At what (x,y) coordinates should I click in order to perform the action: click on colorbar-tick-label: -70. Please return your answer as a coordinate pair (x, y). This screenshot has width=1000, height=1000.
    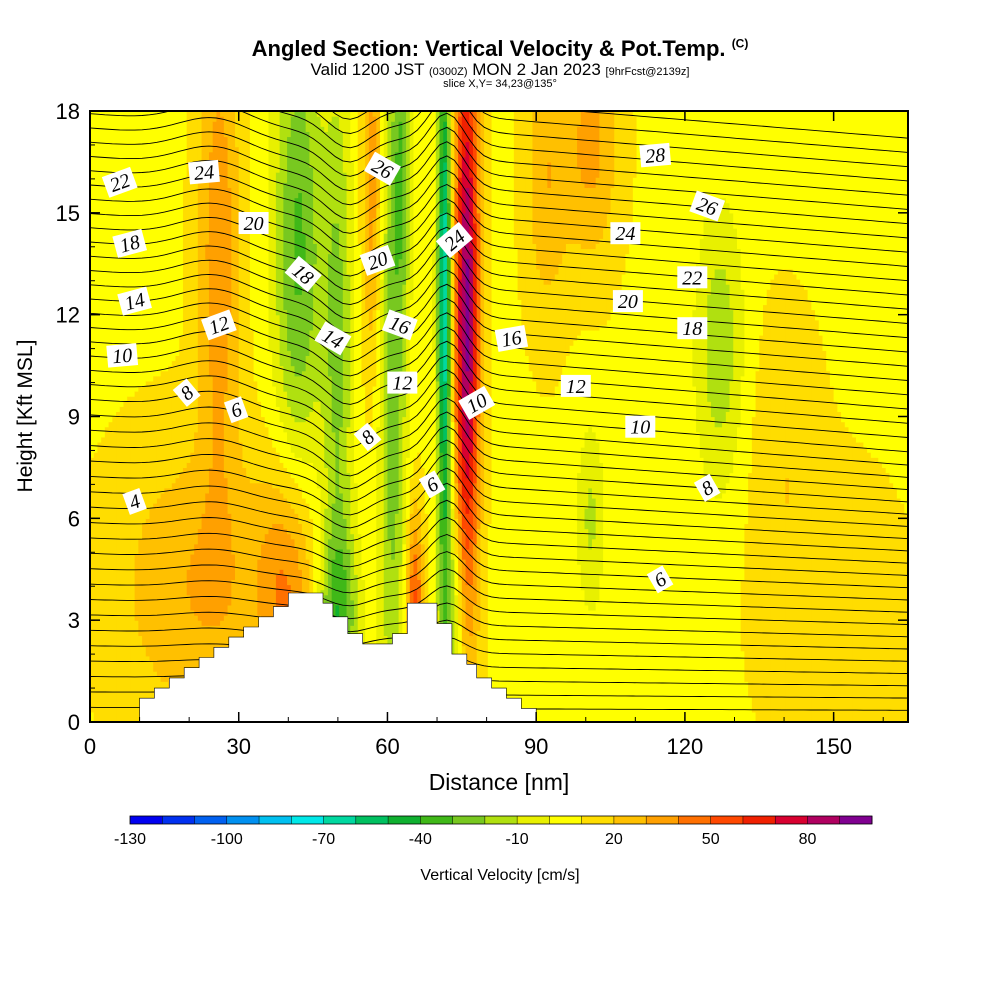
    Looking at the image, I should click on (323, 839).